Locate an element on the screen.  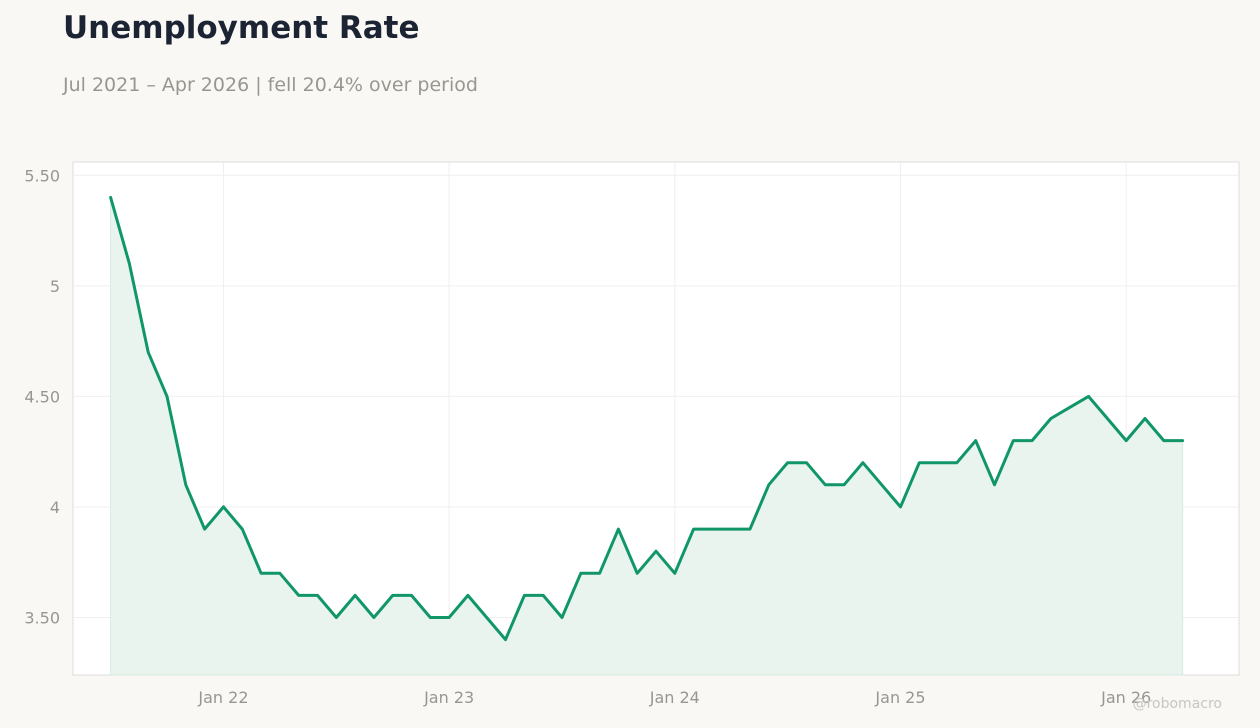
y-tick-label: 5 is located at coordinates (55, 286).